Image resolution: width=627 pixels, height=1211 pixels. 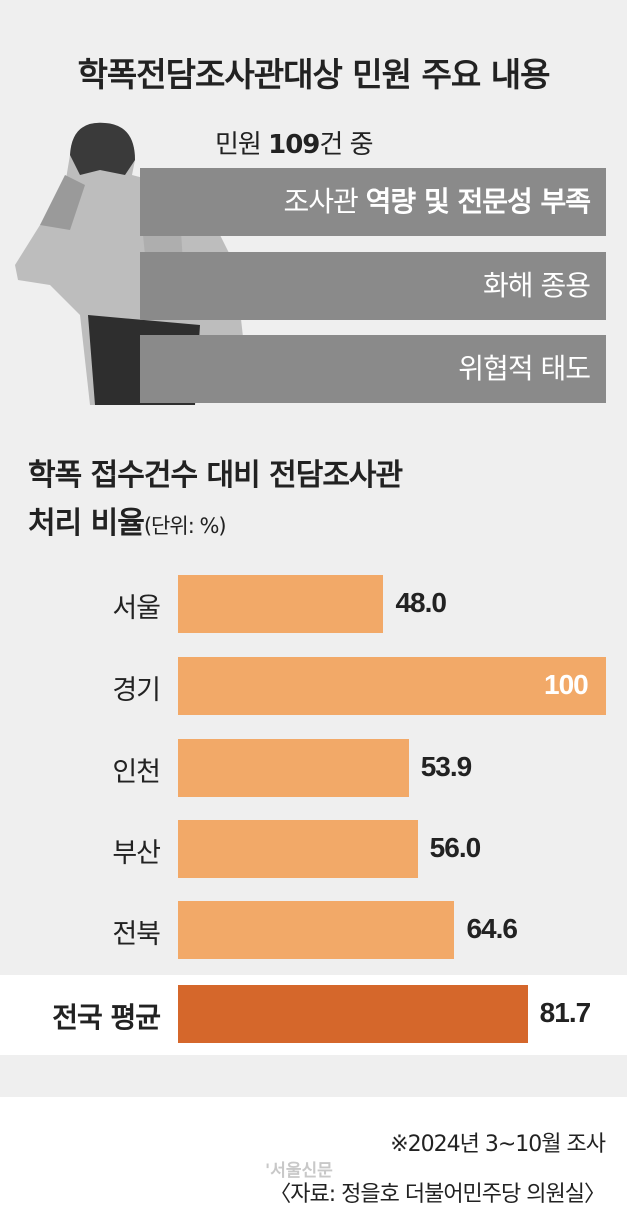 I want to click on value-label: 100, so click(x=566, y=684).